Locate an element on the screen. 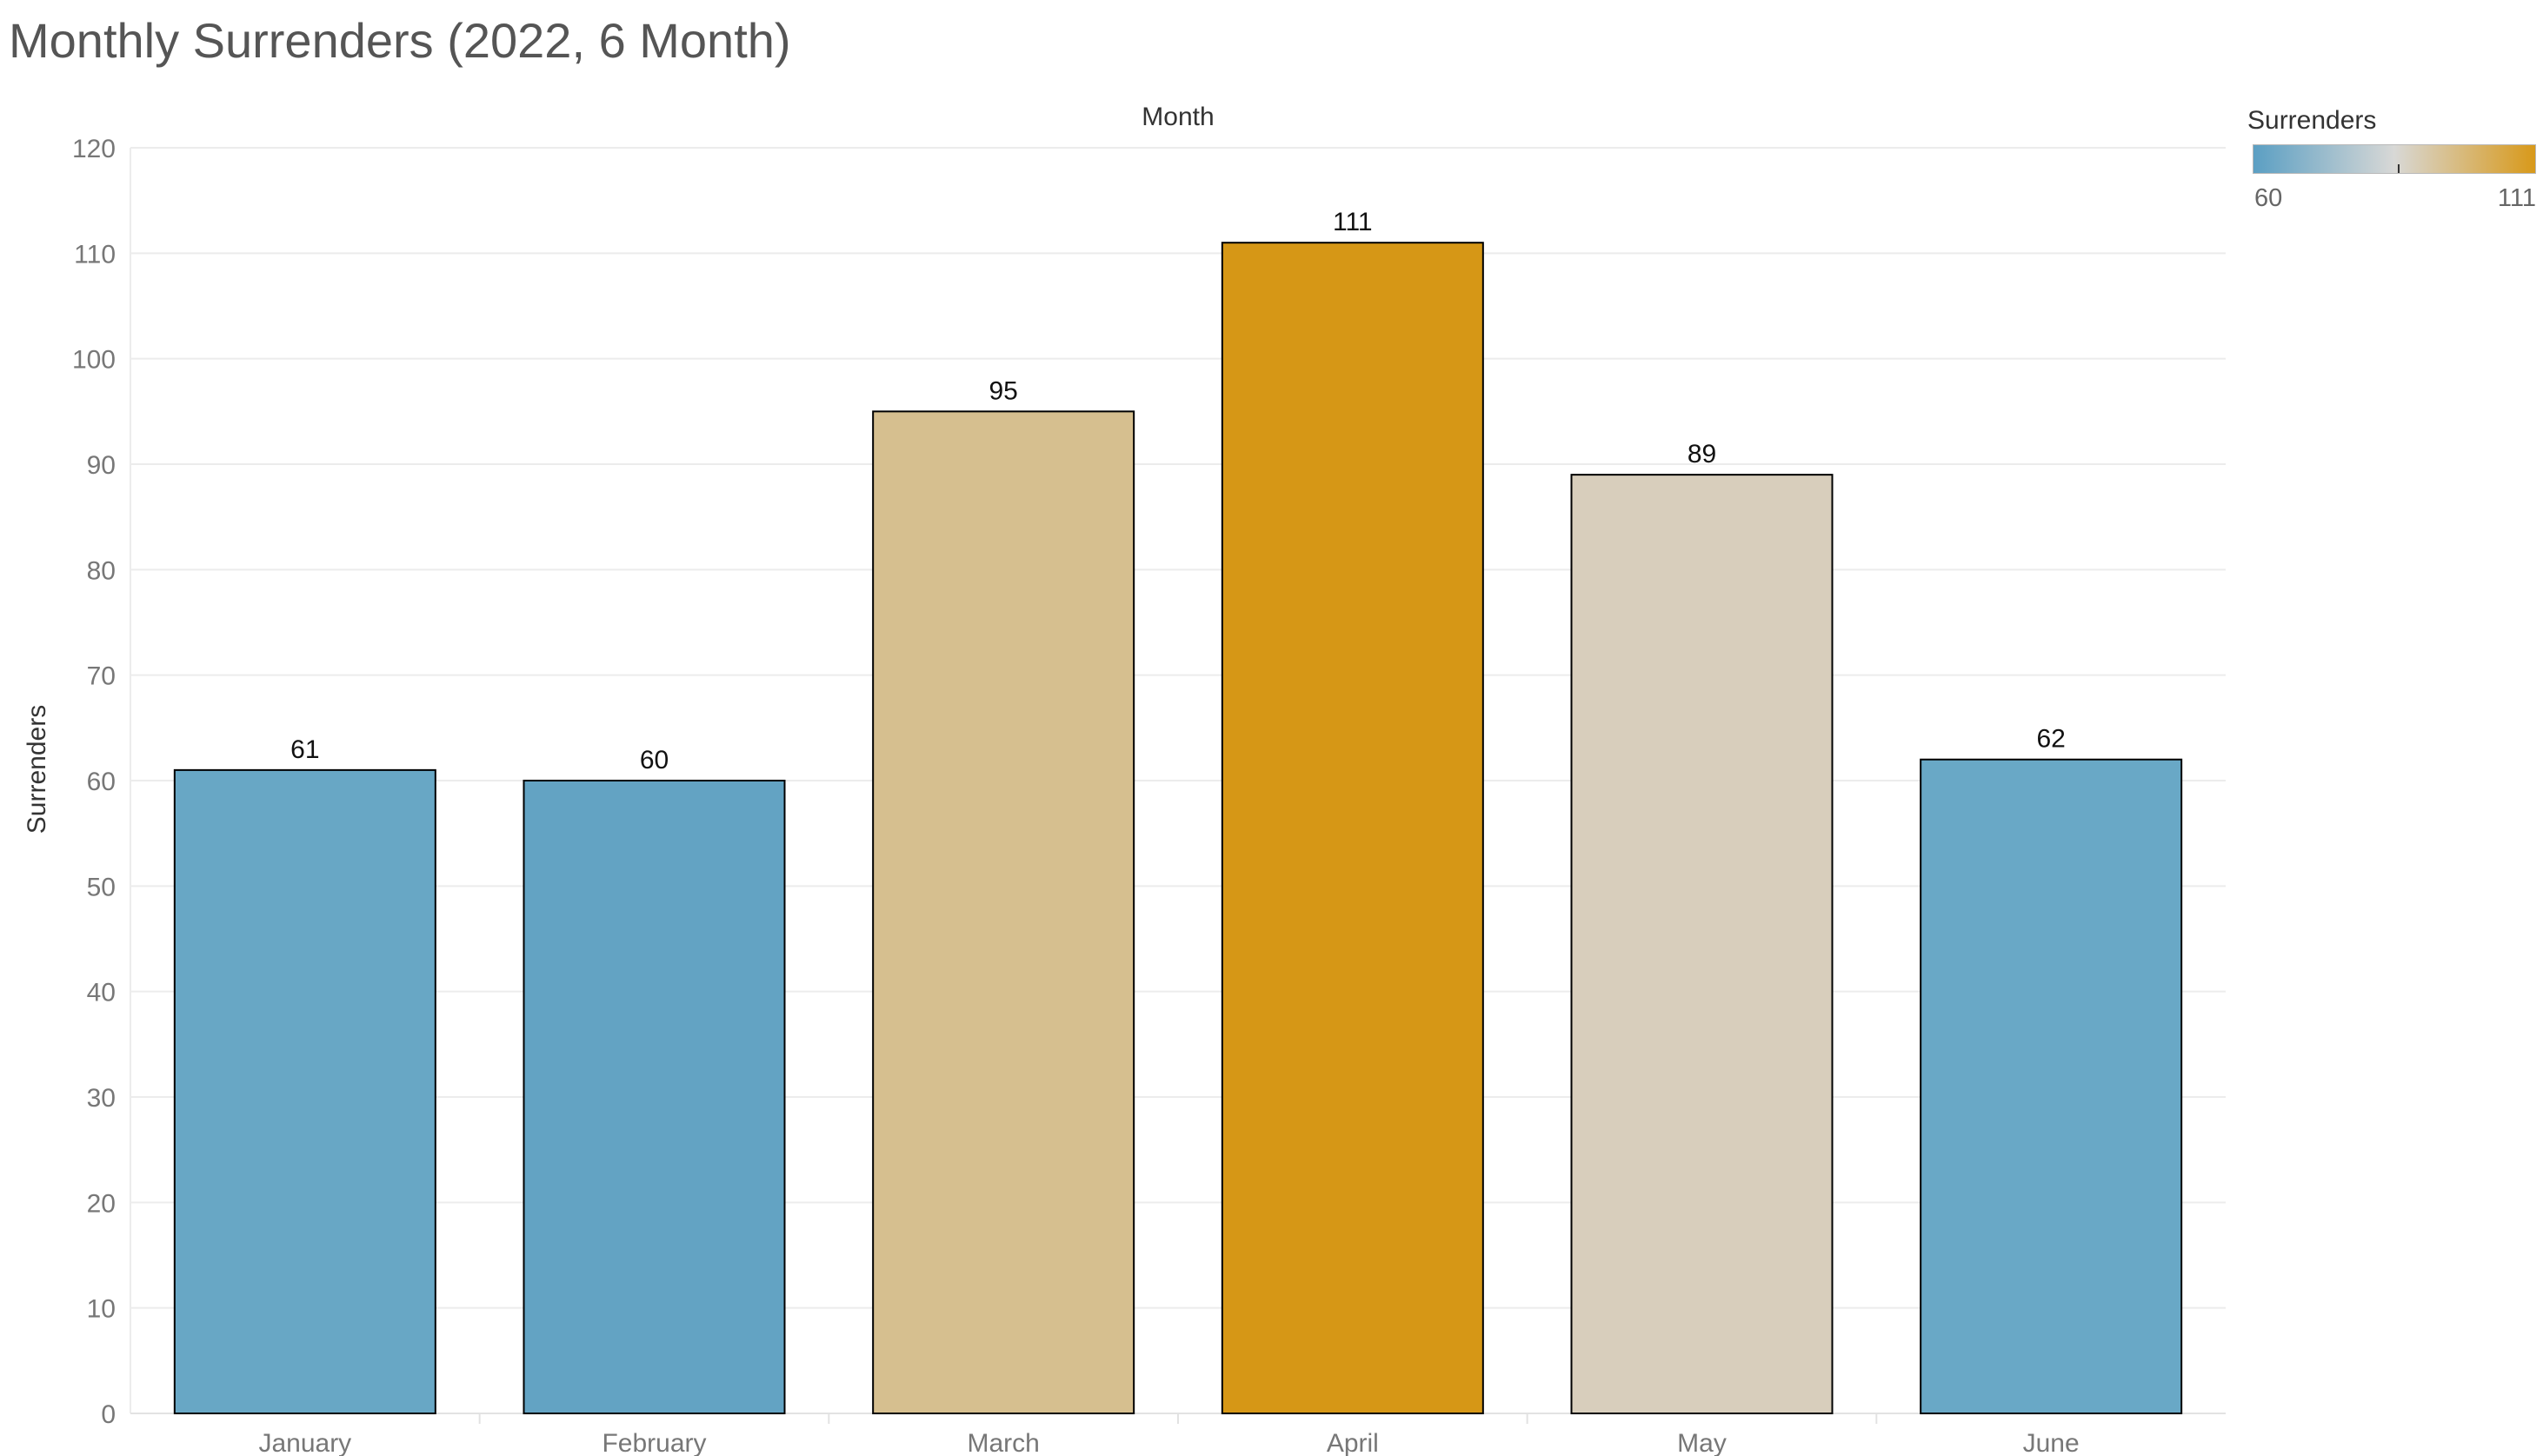 The height and width of the screenshot is (1456, 2543). legend-title: Surrenders is located at coordinates (2312, 120).